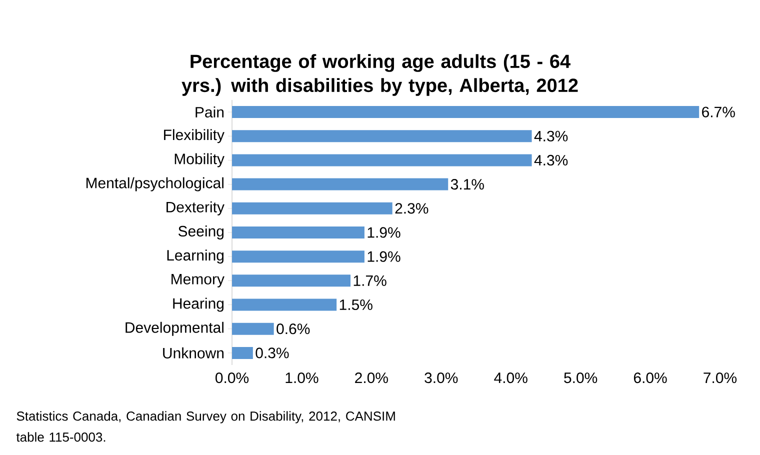  What do you see at coordinates (199, 160) in the screenshot?
I see `y-tick-label: Mobility` at bounding box center [199, 160].